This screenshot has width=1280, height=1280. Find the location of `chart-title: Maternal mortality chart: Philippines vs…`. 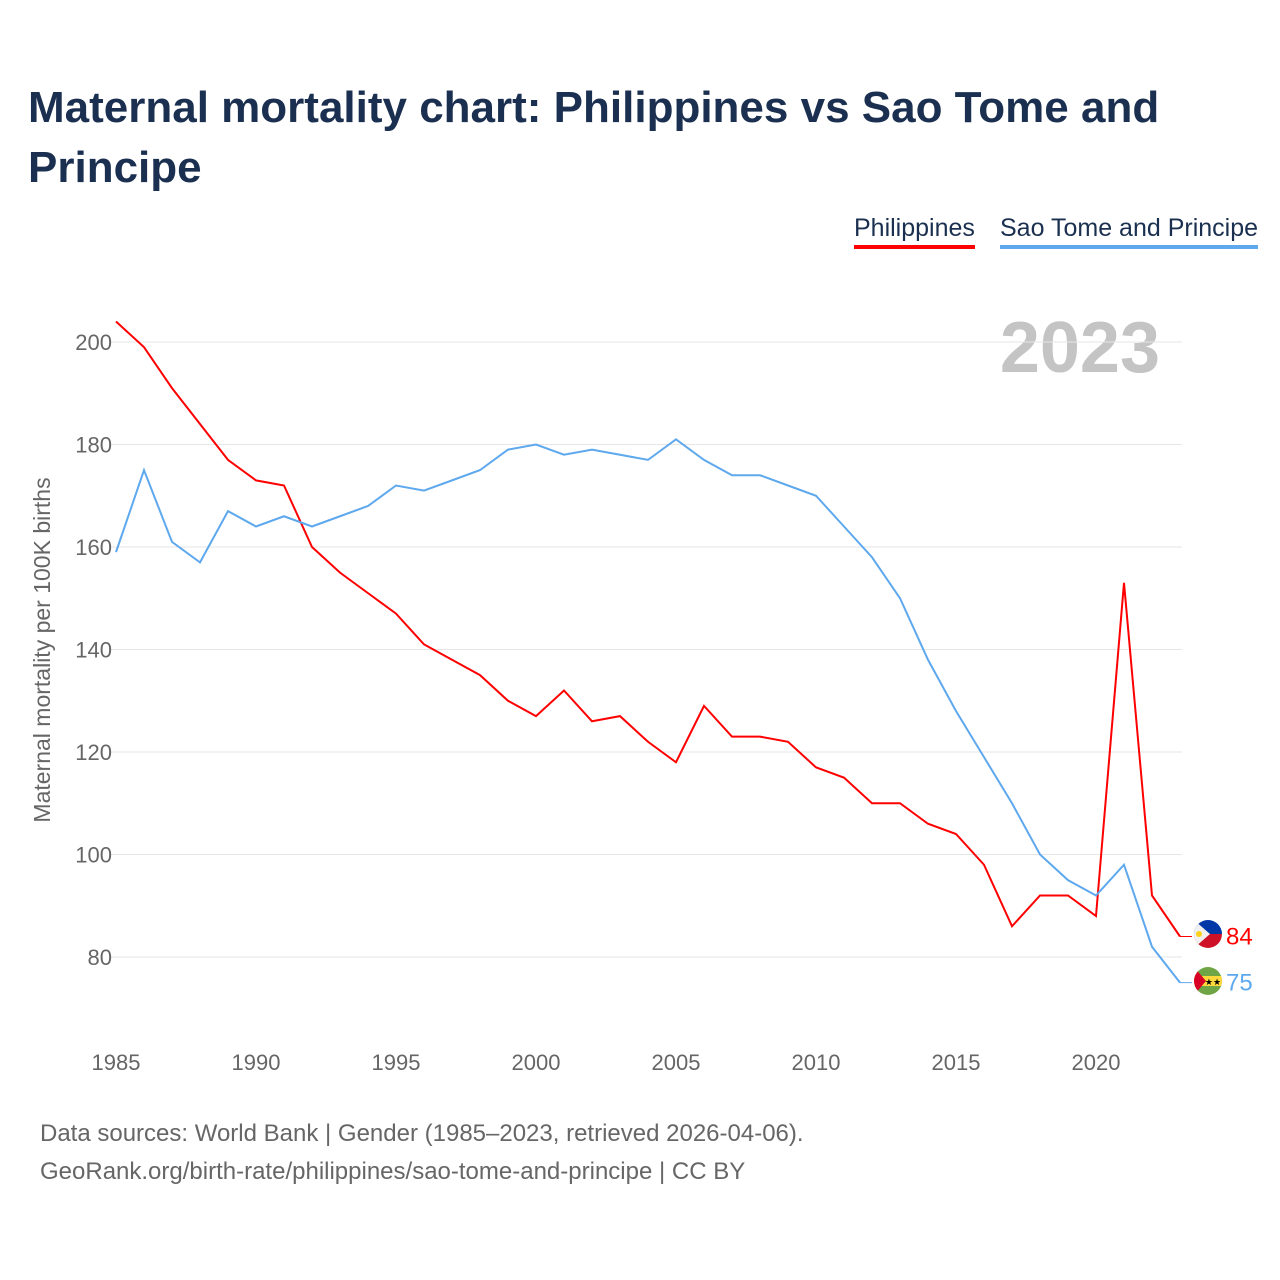

chart-title: Maternal mortality chart: Philippines vs… is located at coordinates (594, 137).